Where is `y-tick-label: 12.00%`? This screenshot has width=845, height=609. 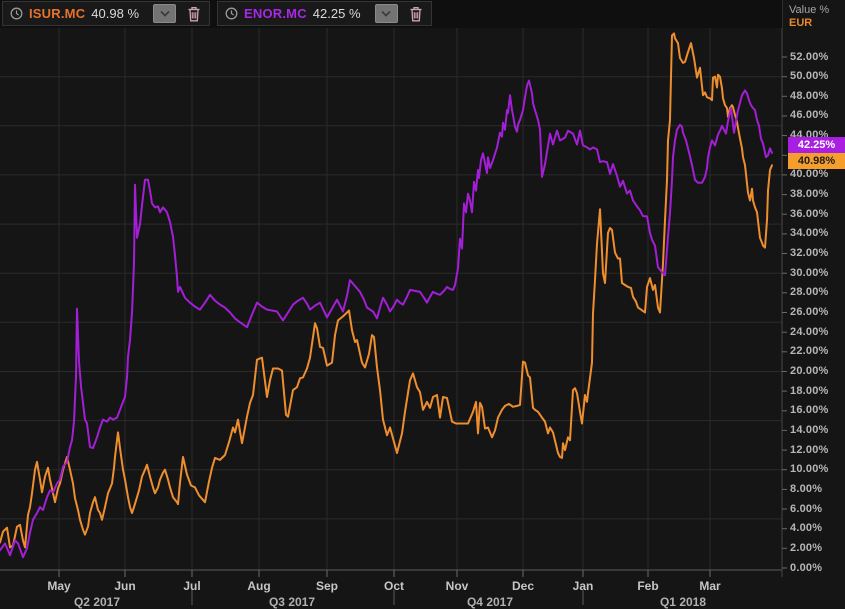 y-tick-label: 12.00% is located at coordinates (809, 449).